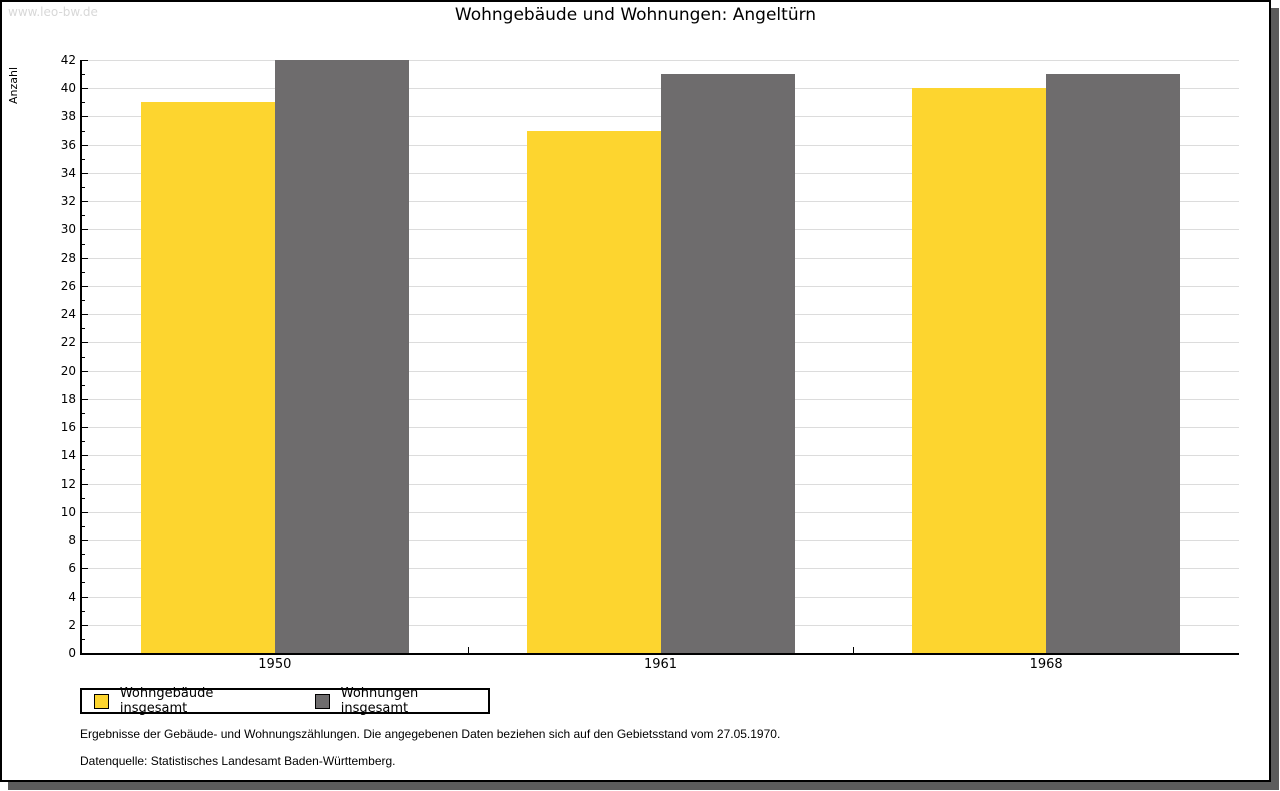  What do you see at coordinates (68, 201) in the screenshot?
I see `y-tick-label: 32` at bounding box center [68, 201].